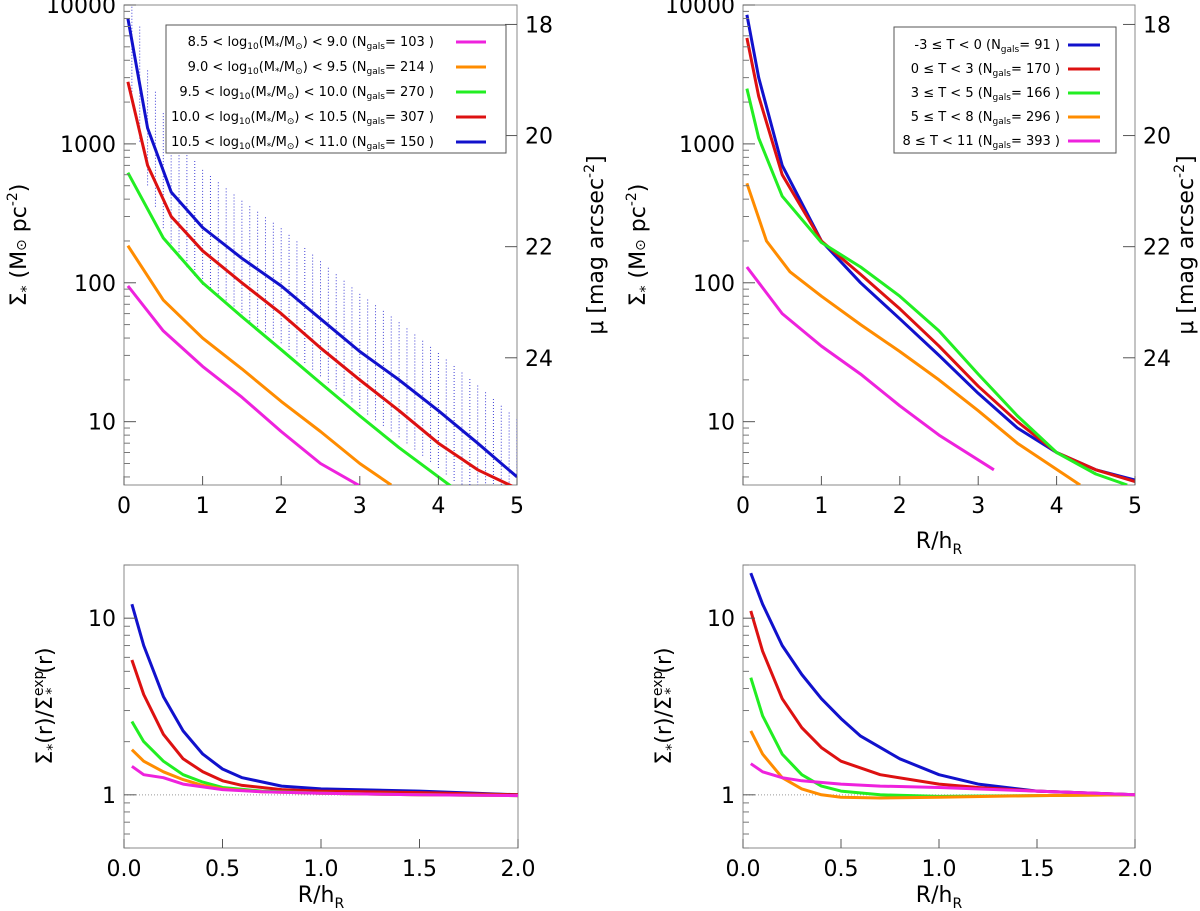 The width and height of the screenshot is (1200, 911). What do you see at coordinates (337, 68) in the screenshot?
I see `legend-entry: 9.0 < log10(M*/M⊙) < 9.5 (Ngals= 214 )` at bounding box center [337, 68].